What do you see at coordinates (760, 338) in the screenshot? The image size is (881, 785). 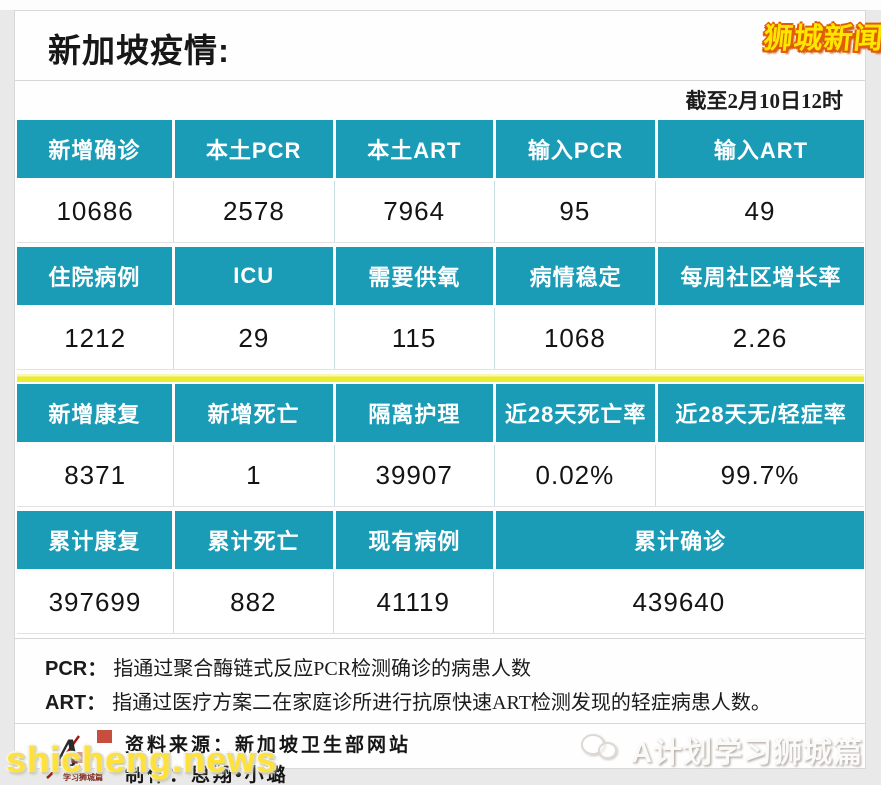 I see `value-cell: 2.26` at bounding box center [760, 338].